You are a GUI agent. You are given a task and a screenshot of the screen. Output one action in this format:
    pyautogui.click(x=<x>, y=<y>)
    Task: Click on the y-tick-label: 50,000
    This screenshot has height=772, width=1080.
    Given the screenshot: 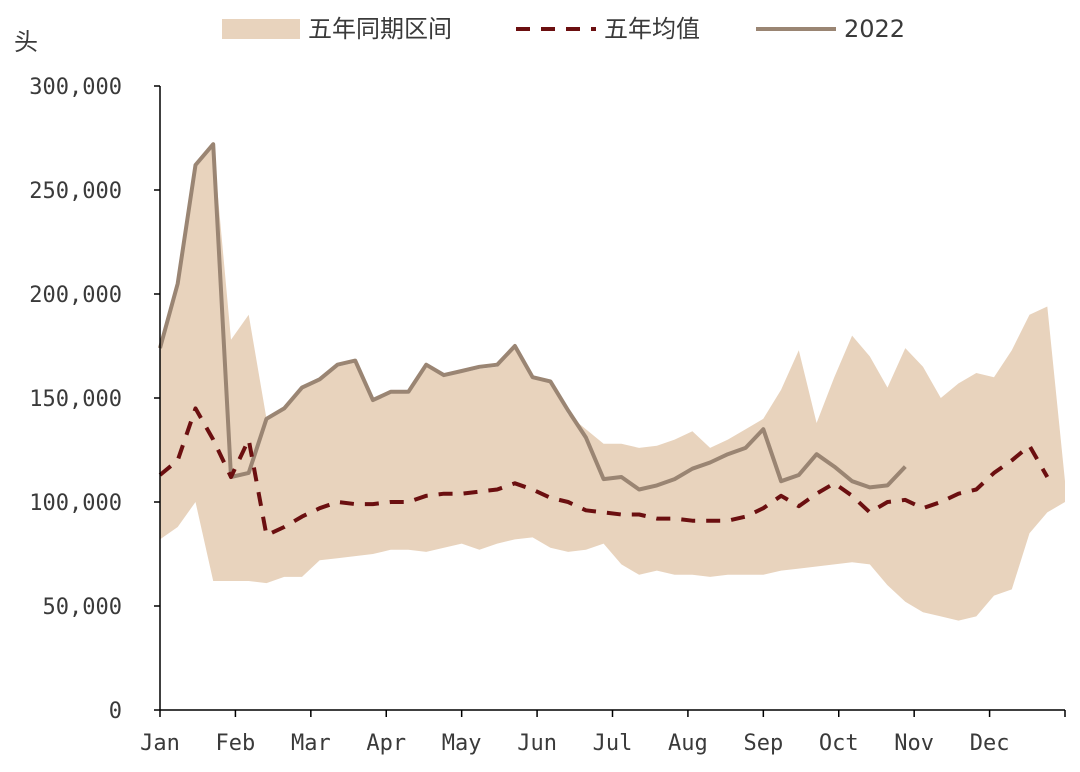 What is the action you would take?
    pyautogui.click(x=82, y=607)
    